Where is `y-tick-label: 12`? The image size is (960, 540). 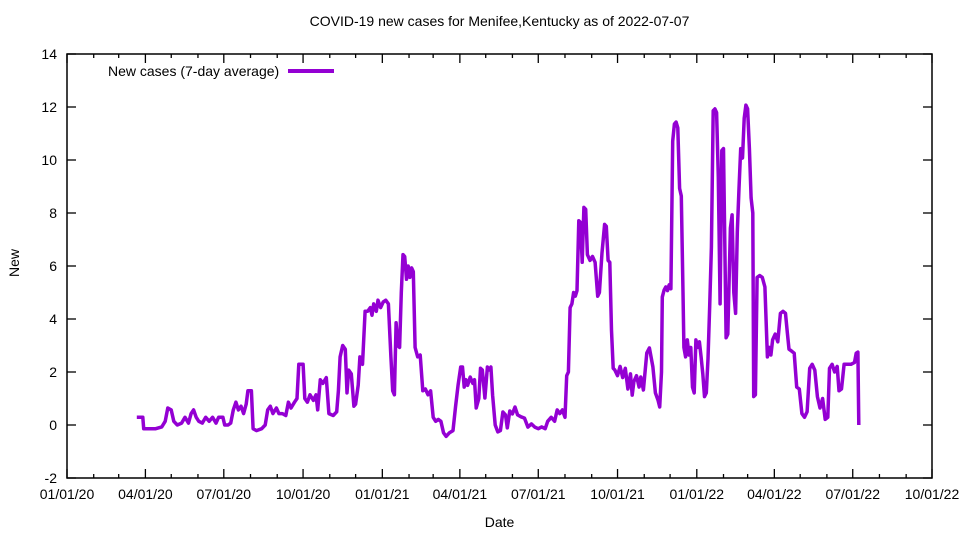 y-tick-label: 12 is located at coordinates (49, 107).